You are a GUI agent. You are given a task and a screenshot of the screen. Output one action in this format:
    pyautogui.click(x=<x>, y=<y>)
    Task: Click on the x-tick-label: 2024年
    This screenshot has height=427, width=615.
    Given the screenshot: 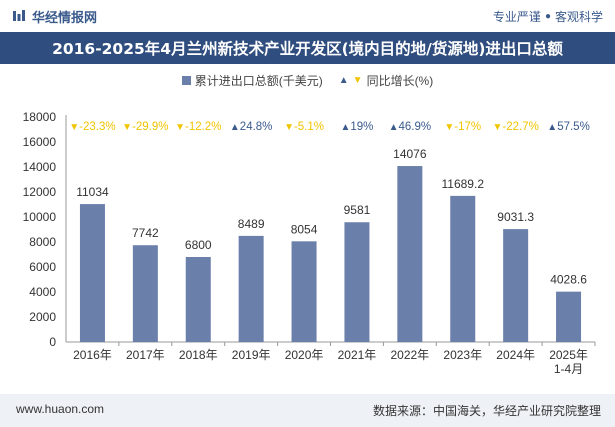 What is the action you would take?
    pyautogui.click(x=515, y=355)
    